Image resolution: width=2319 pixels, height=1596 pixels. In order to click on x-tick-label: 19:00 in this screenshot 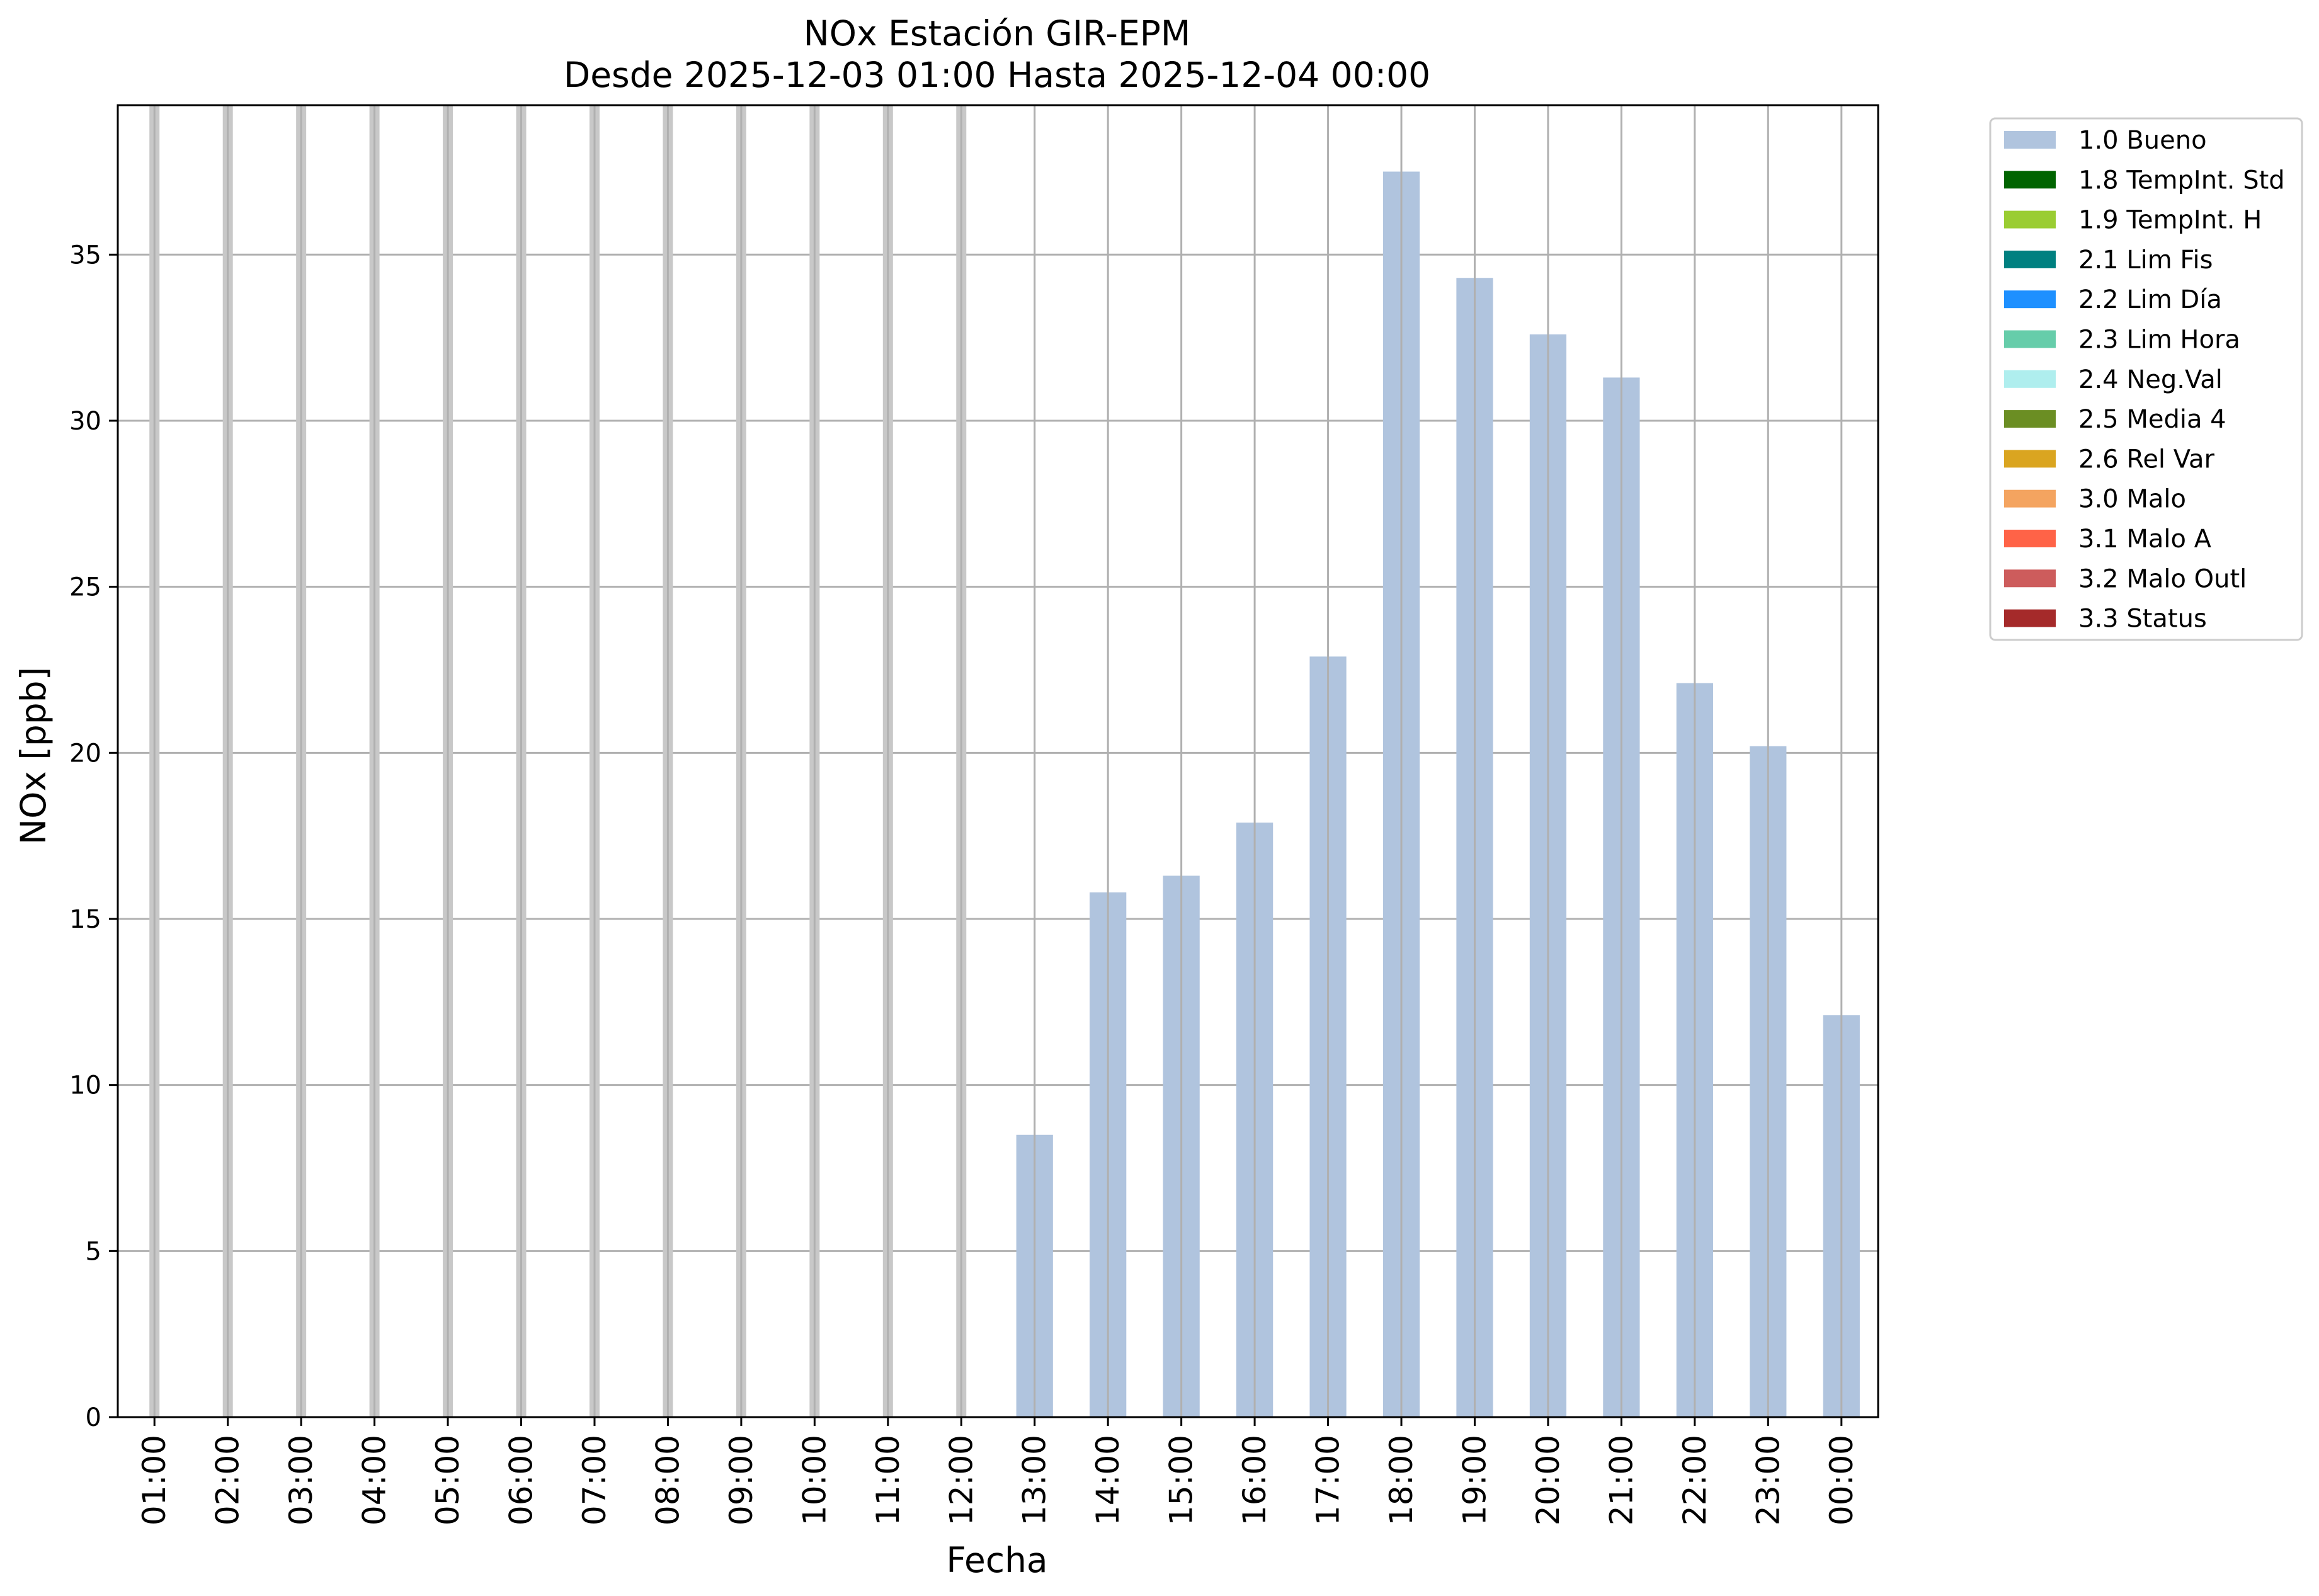, I will do `click(1474, 1480)`.